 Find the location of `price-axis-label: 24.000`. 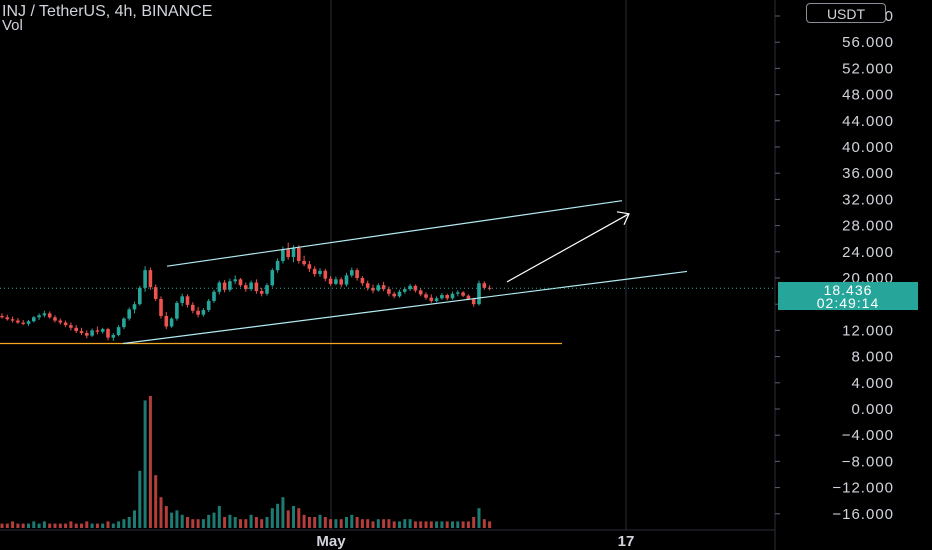

price-axis-label: 24.000 is located at coordinates (868, 252).